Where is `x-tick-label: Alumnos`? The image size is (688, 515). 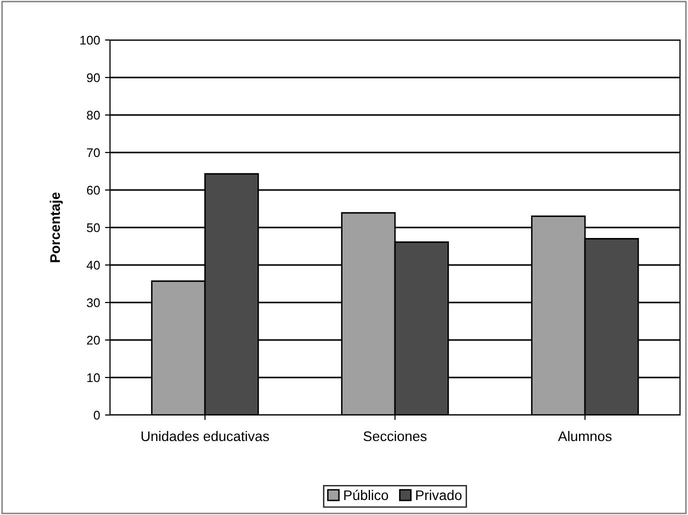 x-tick-label: Alumnos is located at coordinates (585, 436).